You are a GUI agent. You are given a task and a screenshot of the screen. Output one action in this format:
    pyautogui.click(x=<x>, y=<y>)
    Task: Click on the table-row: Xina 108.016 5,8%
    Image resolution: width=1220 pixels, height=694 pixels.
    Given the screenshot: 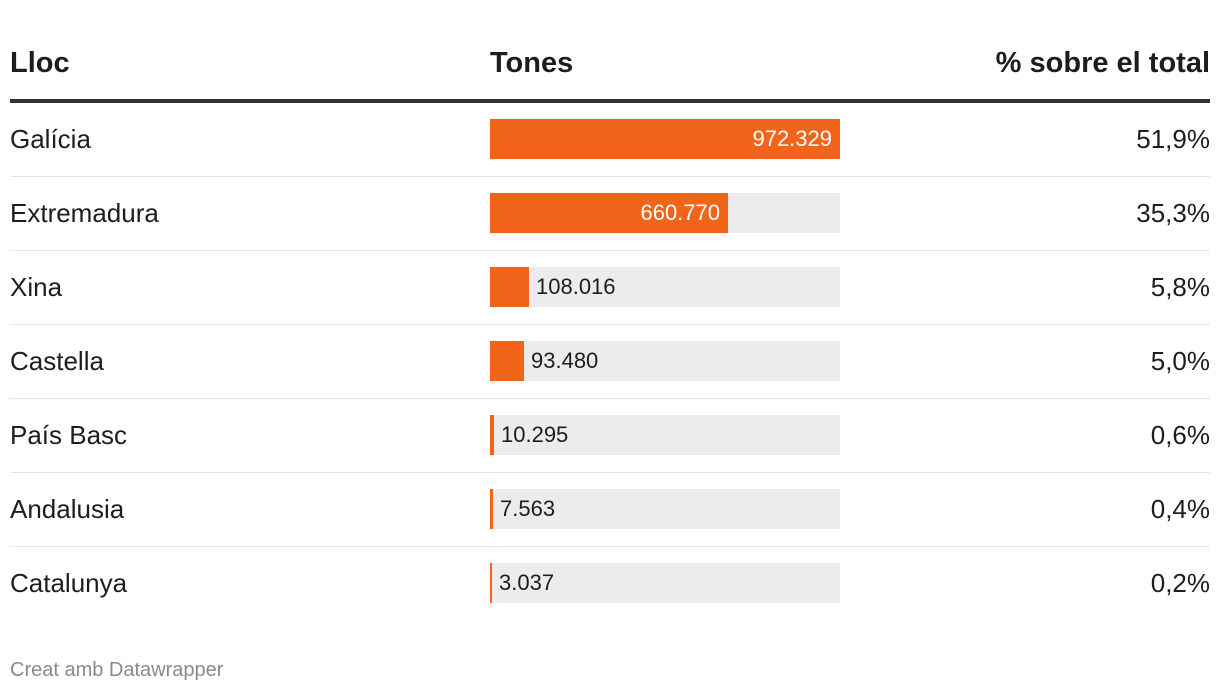 What is the action you would take?
    pyautogui.click(x=610, y=288)
    